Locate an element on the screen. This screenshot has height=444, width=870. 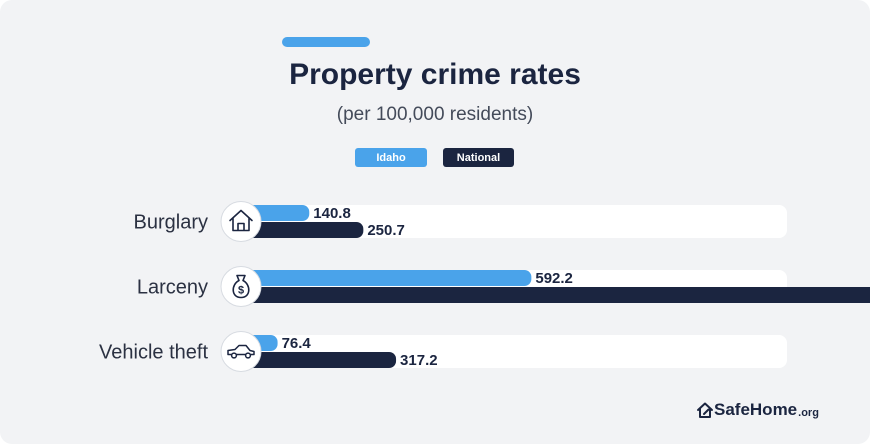
house-icon is located at coordinates (241, 220).